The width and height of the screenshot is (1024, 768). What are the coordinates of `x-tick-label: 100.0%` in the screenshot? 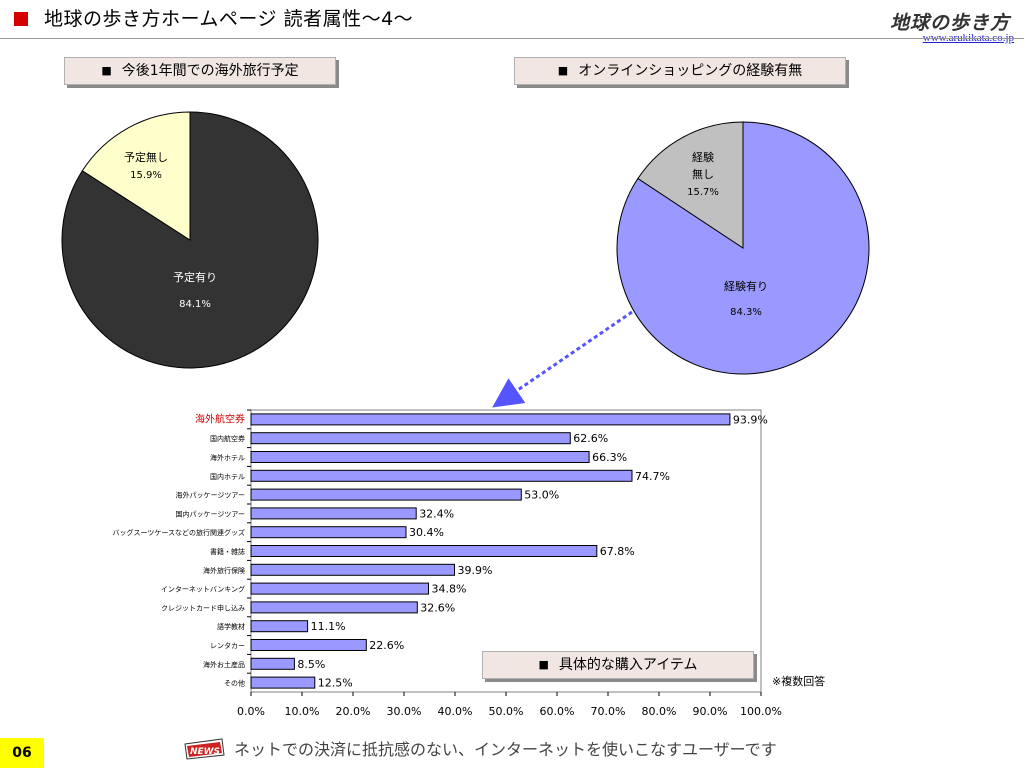 It's located at (761, 711).